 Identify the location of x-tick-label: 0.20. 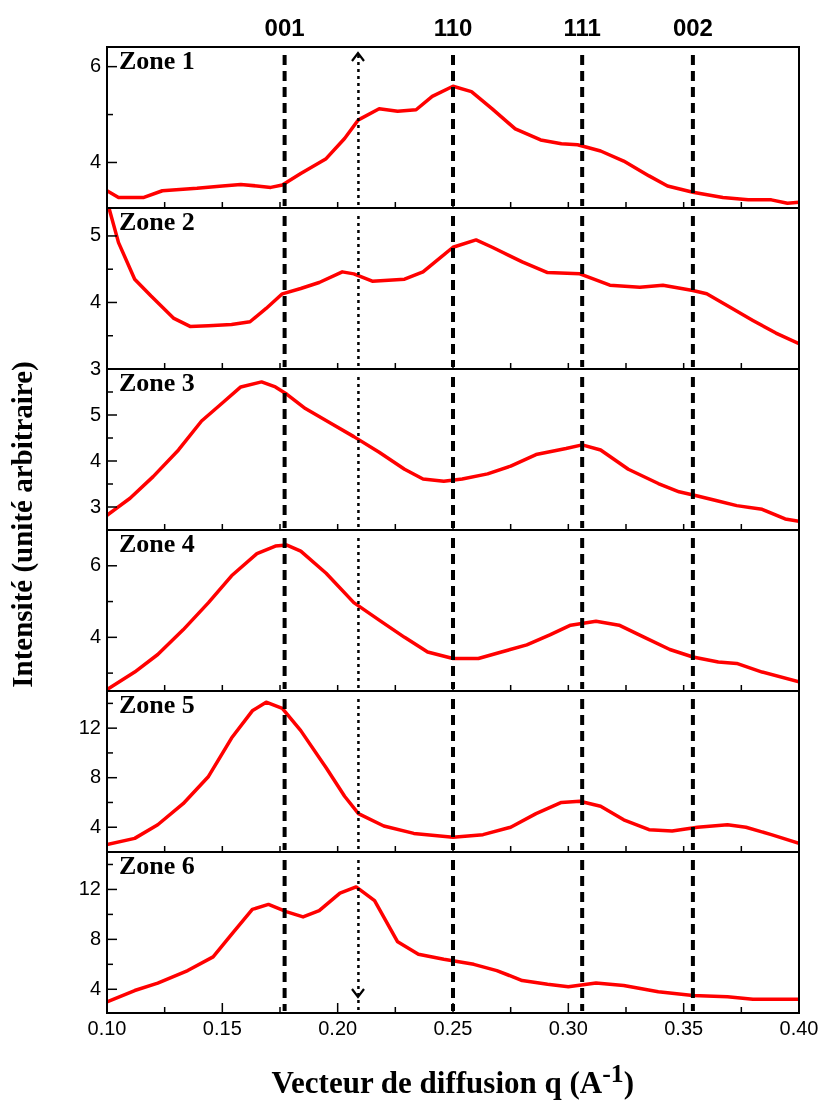
(338, 1027).